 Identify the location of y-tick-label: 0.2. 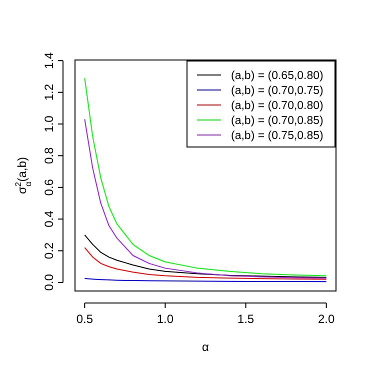
(49, 251).